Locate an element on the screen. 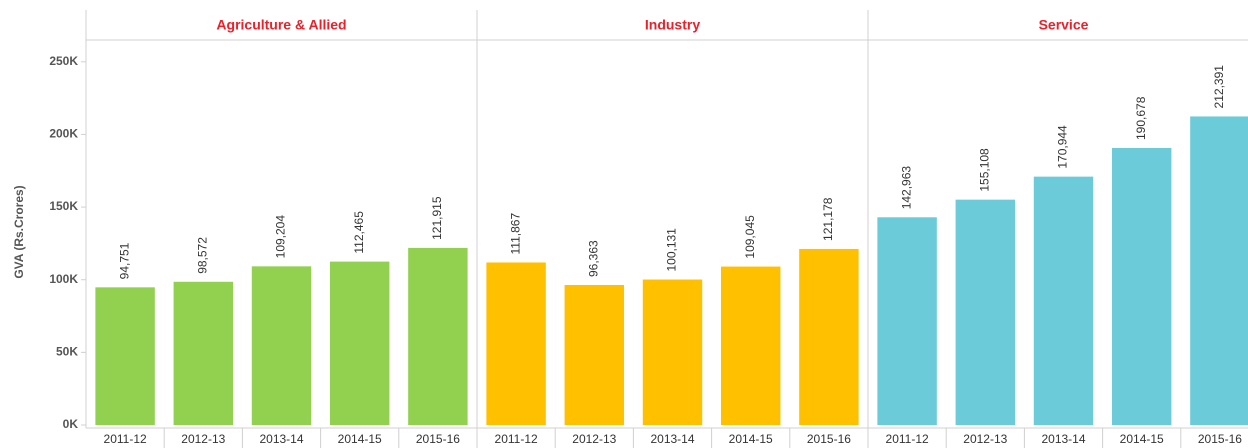 The width and height of the screenshot is (1248, 448). value-label: 121,915 is located at coordinates (437, 218).